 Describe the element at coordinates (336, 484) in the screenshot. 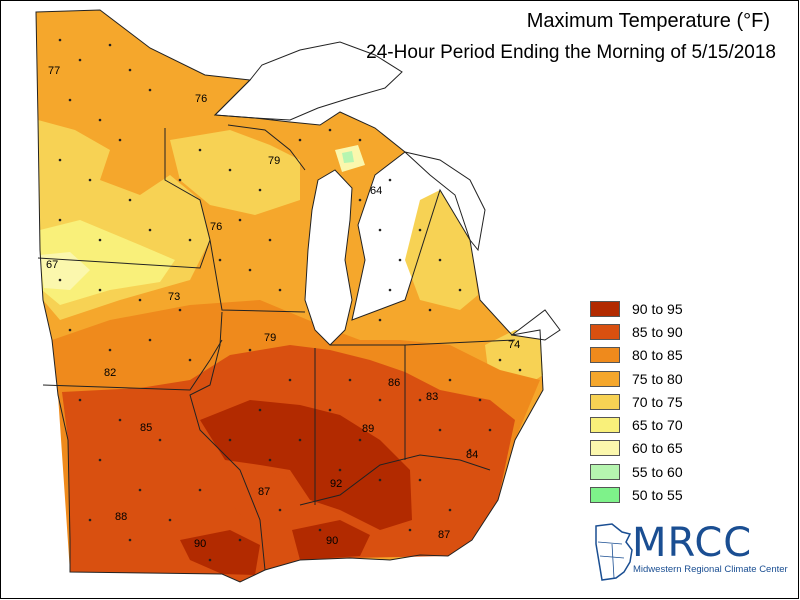

I see `temp-label-in-s: 92` at that location.